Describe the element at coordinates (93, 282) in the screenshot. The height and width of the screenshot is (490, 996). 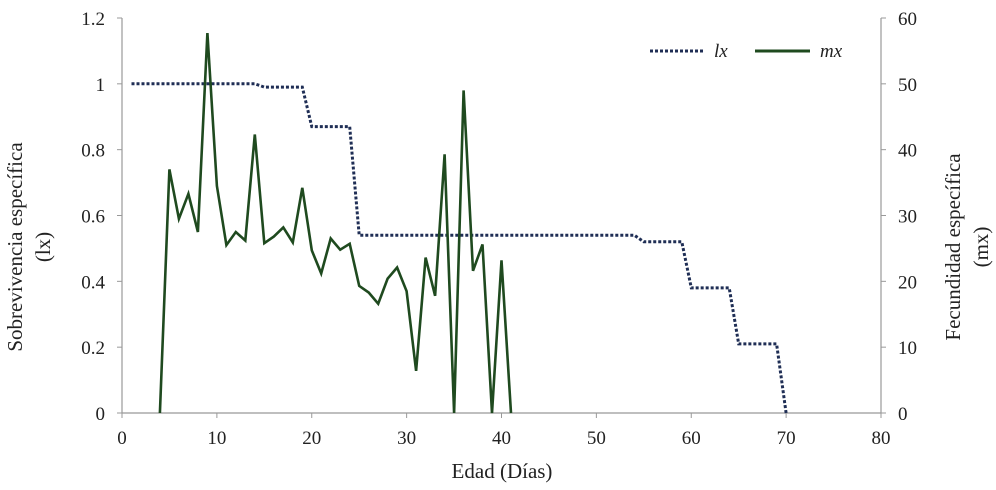
I see `y-left-tick-label: 0.4` at that location.